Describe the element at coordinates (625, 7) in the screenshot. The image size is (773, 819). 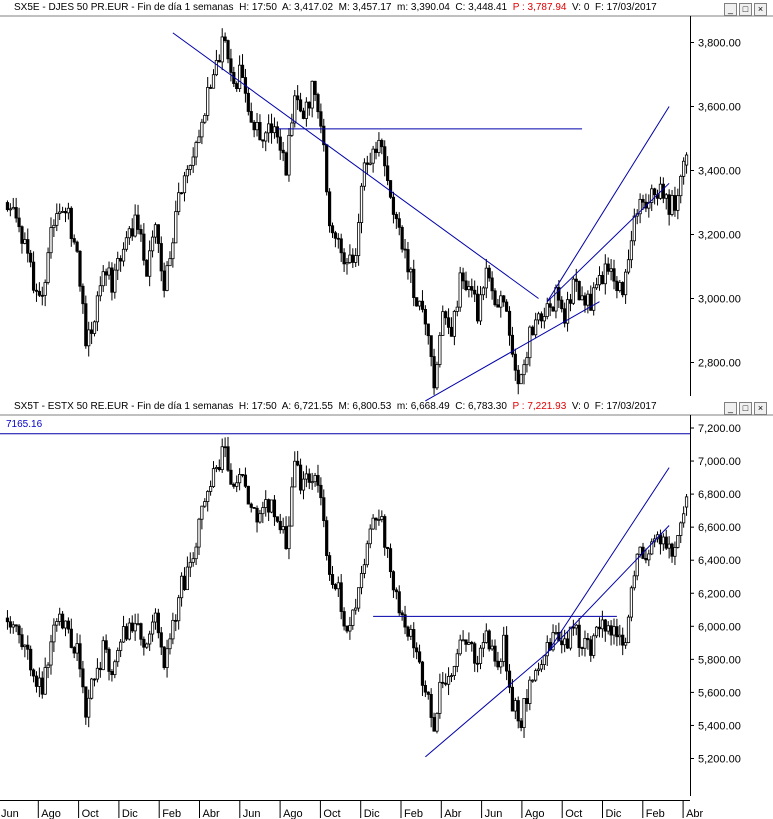
I see `date-value: F: 17/03/2017` at that location.